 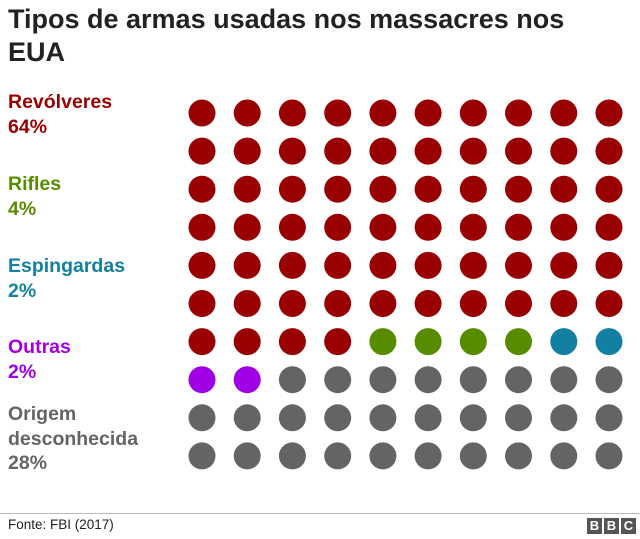 I want to click on legend-origem-desconhecida-value: 28%, so click(x=28, y=463).